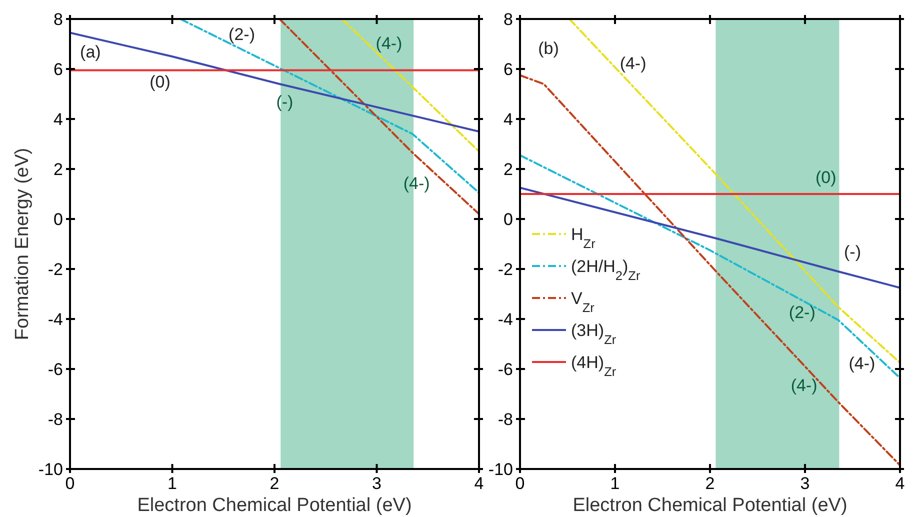 The image size is (918, 517). I want to click on legend-label: V$_{Zr}$, so click(583, 301).